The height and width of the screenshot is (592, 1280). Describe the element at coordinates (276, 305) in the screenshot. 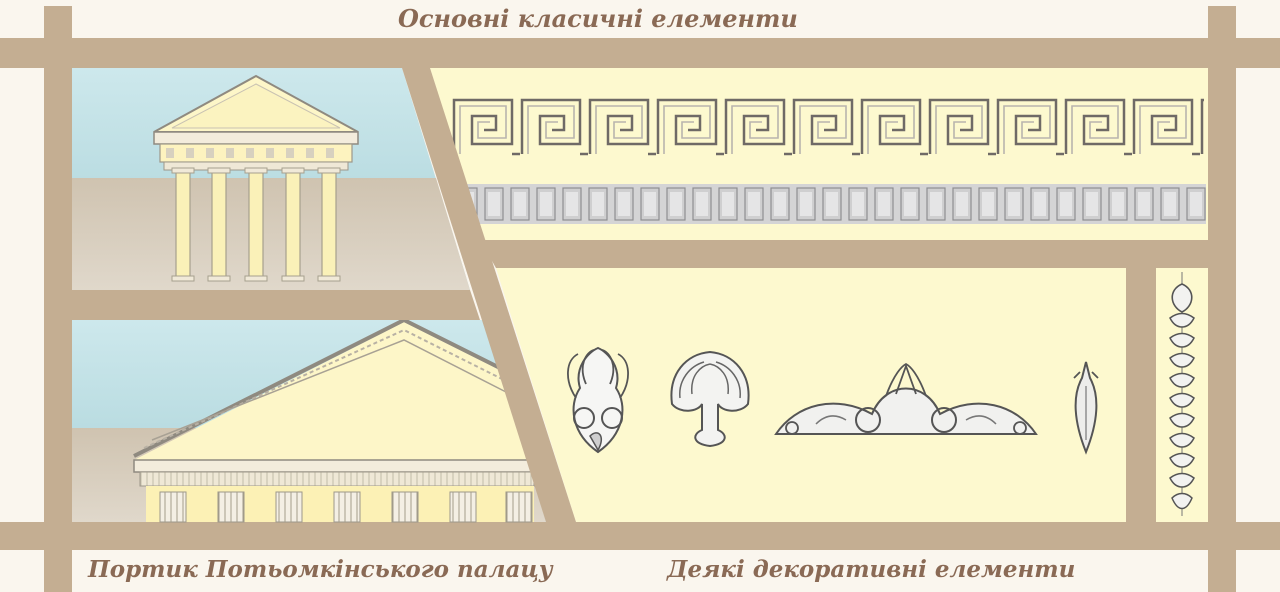

I see `divider-left-horizontal` at that location.